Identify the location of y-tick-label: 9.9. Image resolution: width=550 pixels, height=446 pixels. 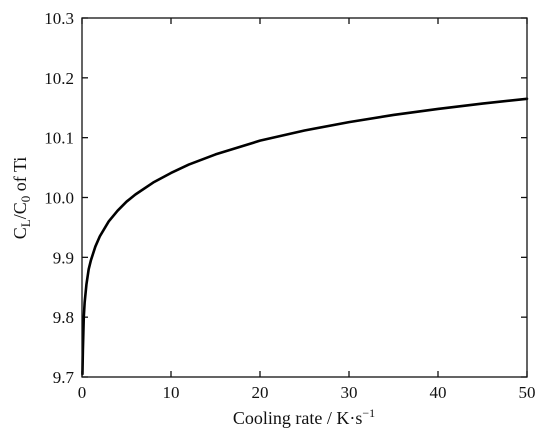
(63, 257).